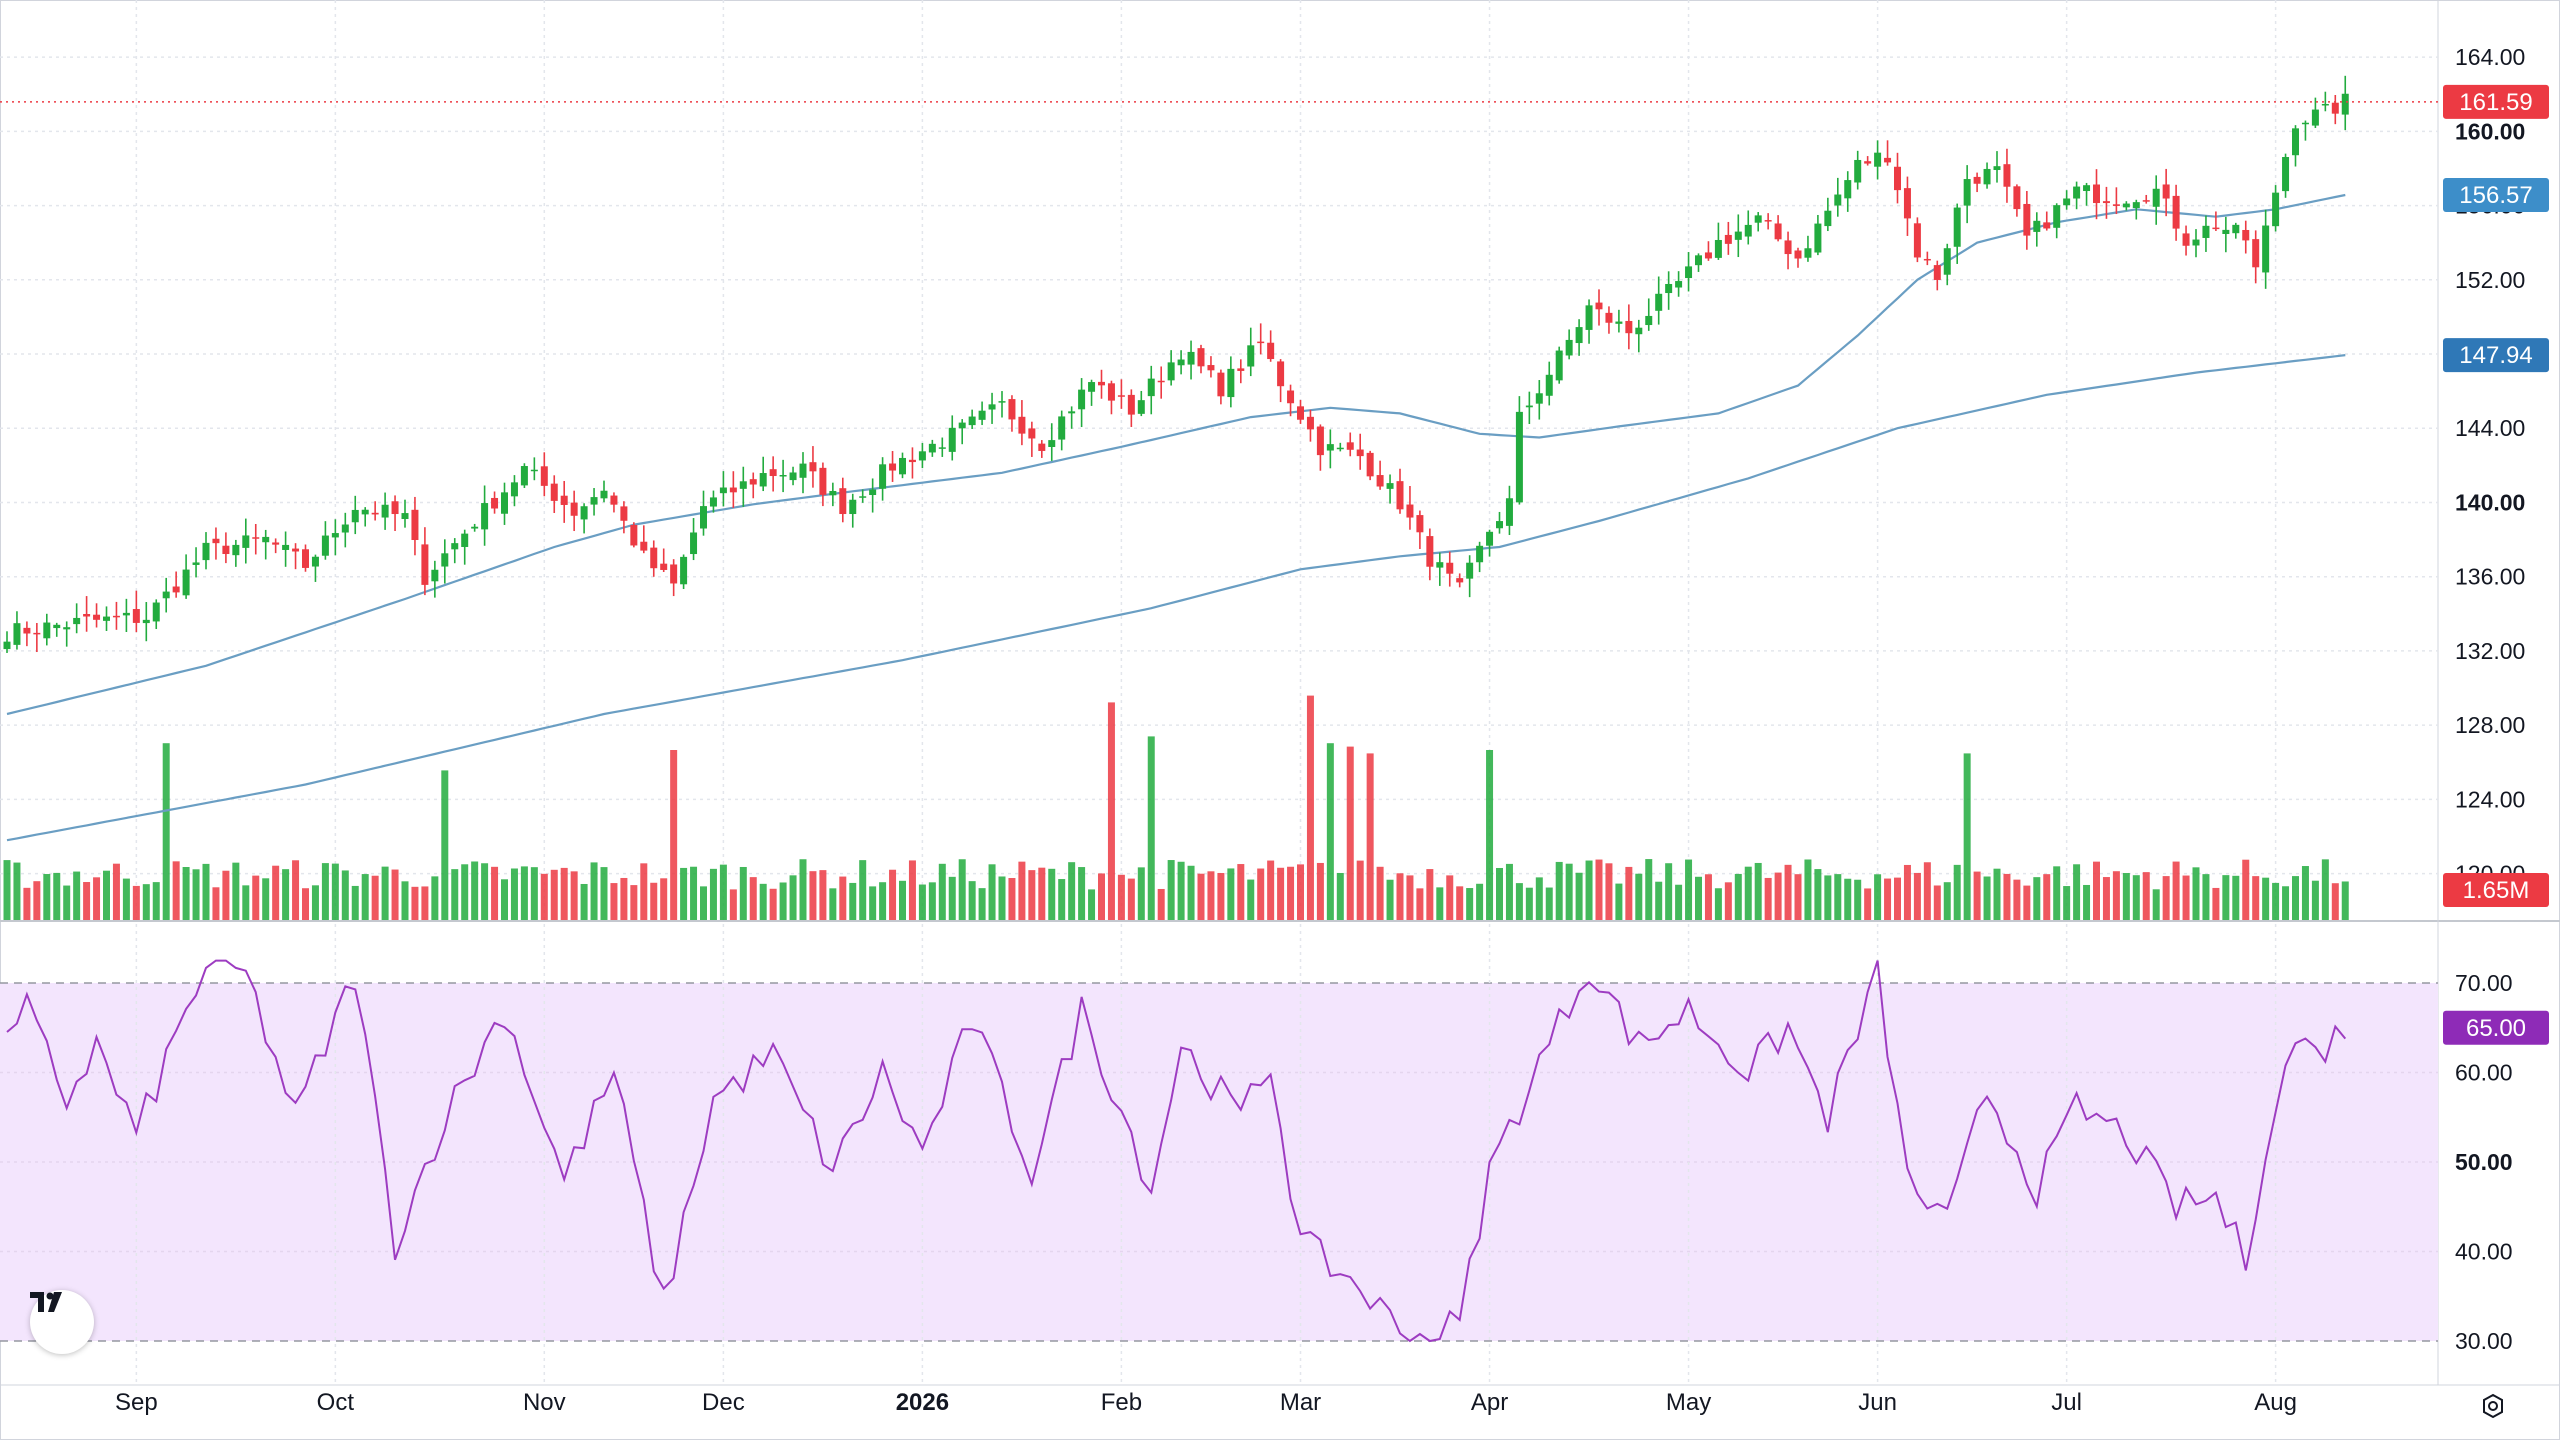 This screenshot has width=2560, height=1440. I want to click on price-tick-label: 152.00, so click(2490, 280).